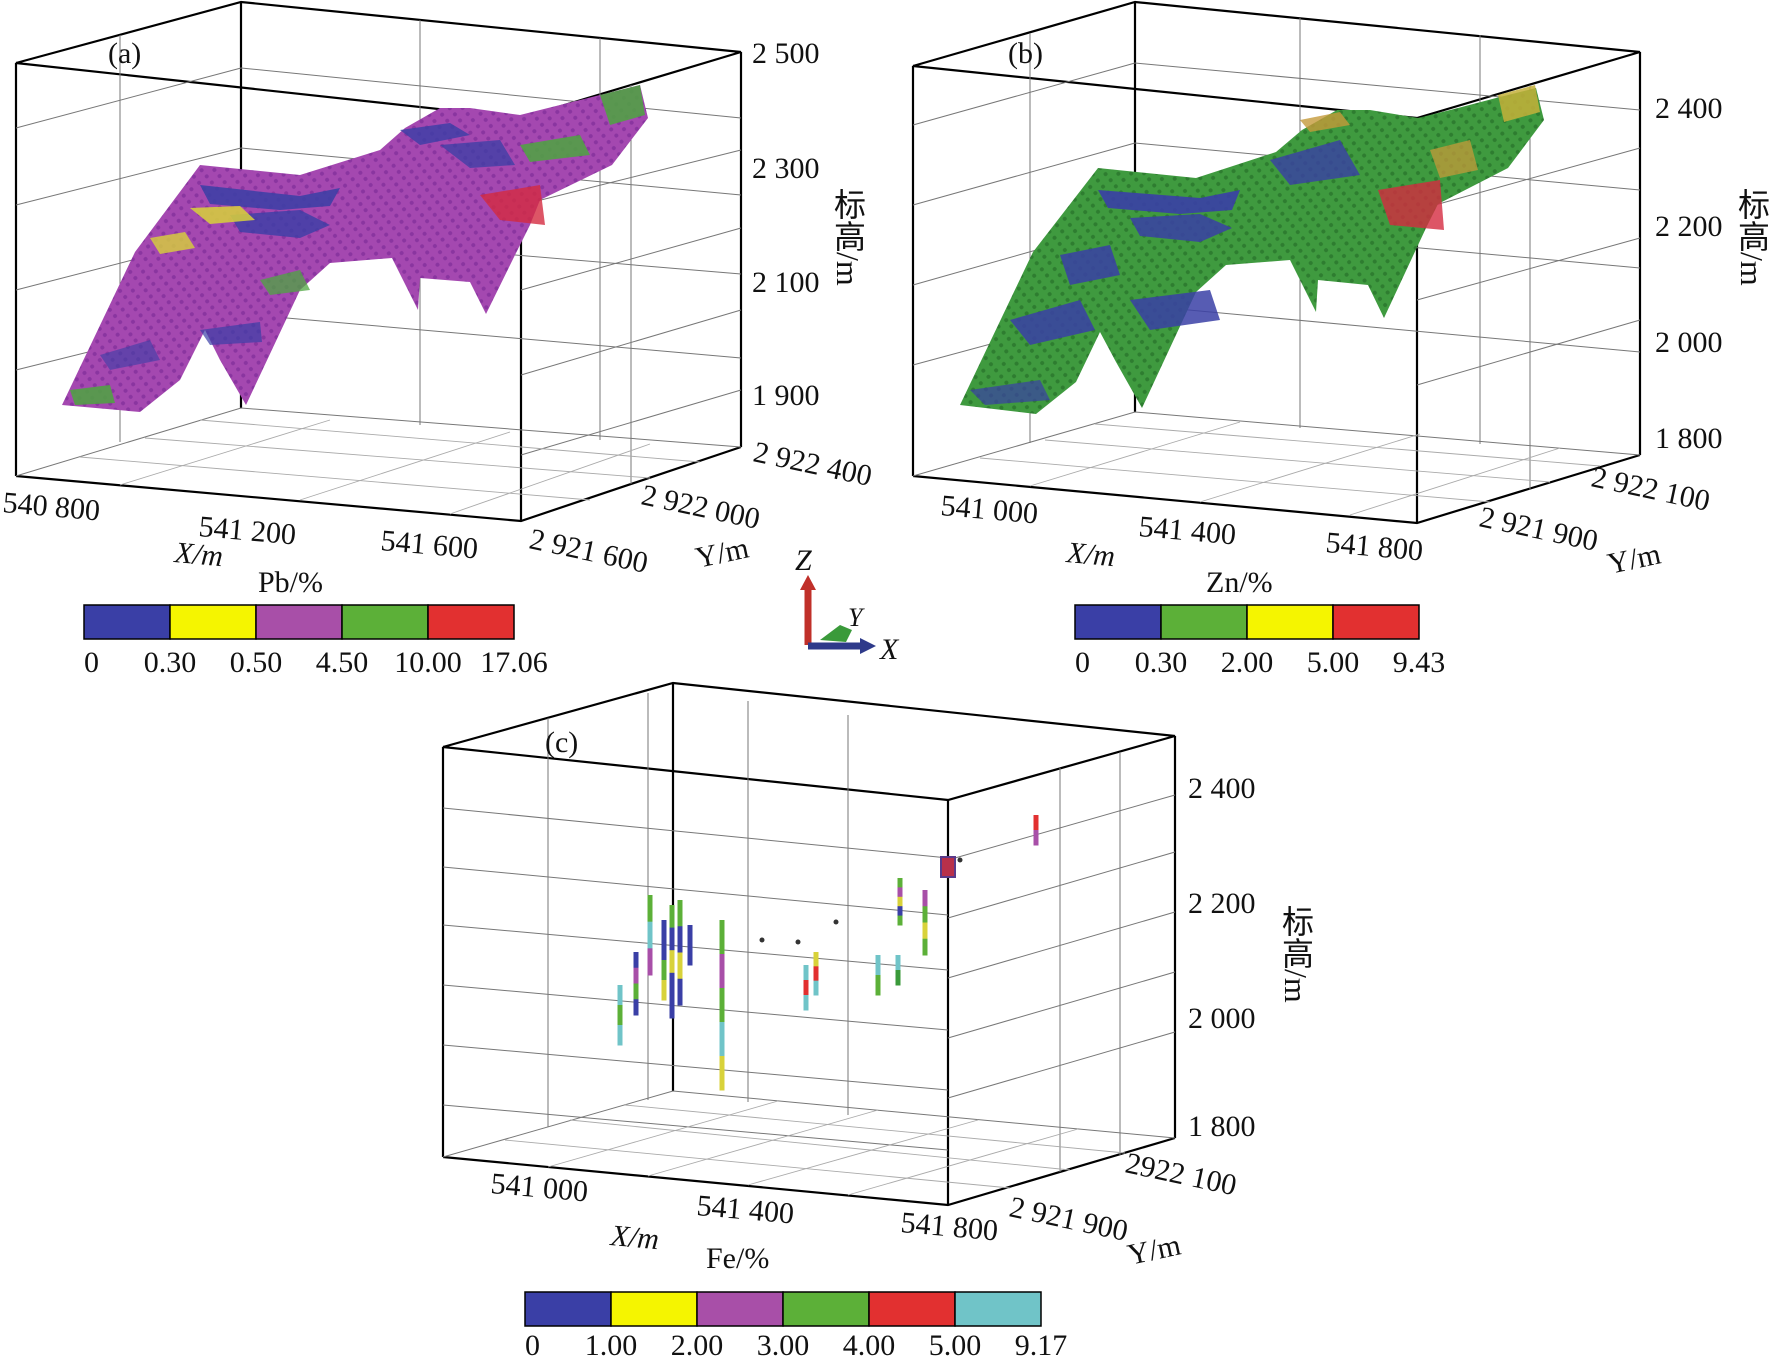 The image size is (1773, 1359). Describe the element at coordinates (1222, 1126) in the screenshot. I see `z-tick-label: 1 800` at that location.